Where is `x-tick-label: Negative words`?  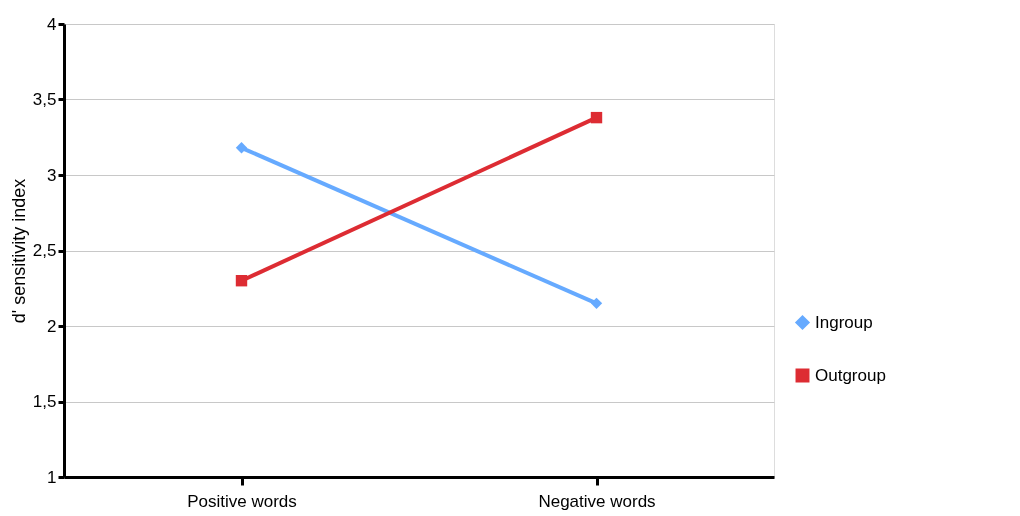
x-tick-label: Negative words is located at coordinates (597, 501).